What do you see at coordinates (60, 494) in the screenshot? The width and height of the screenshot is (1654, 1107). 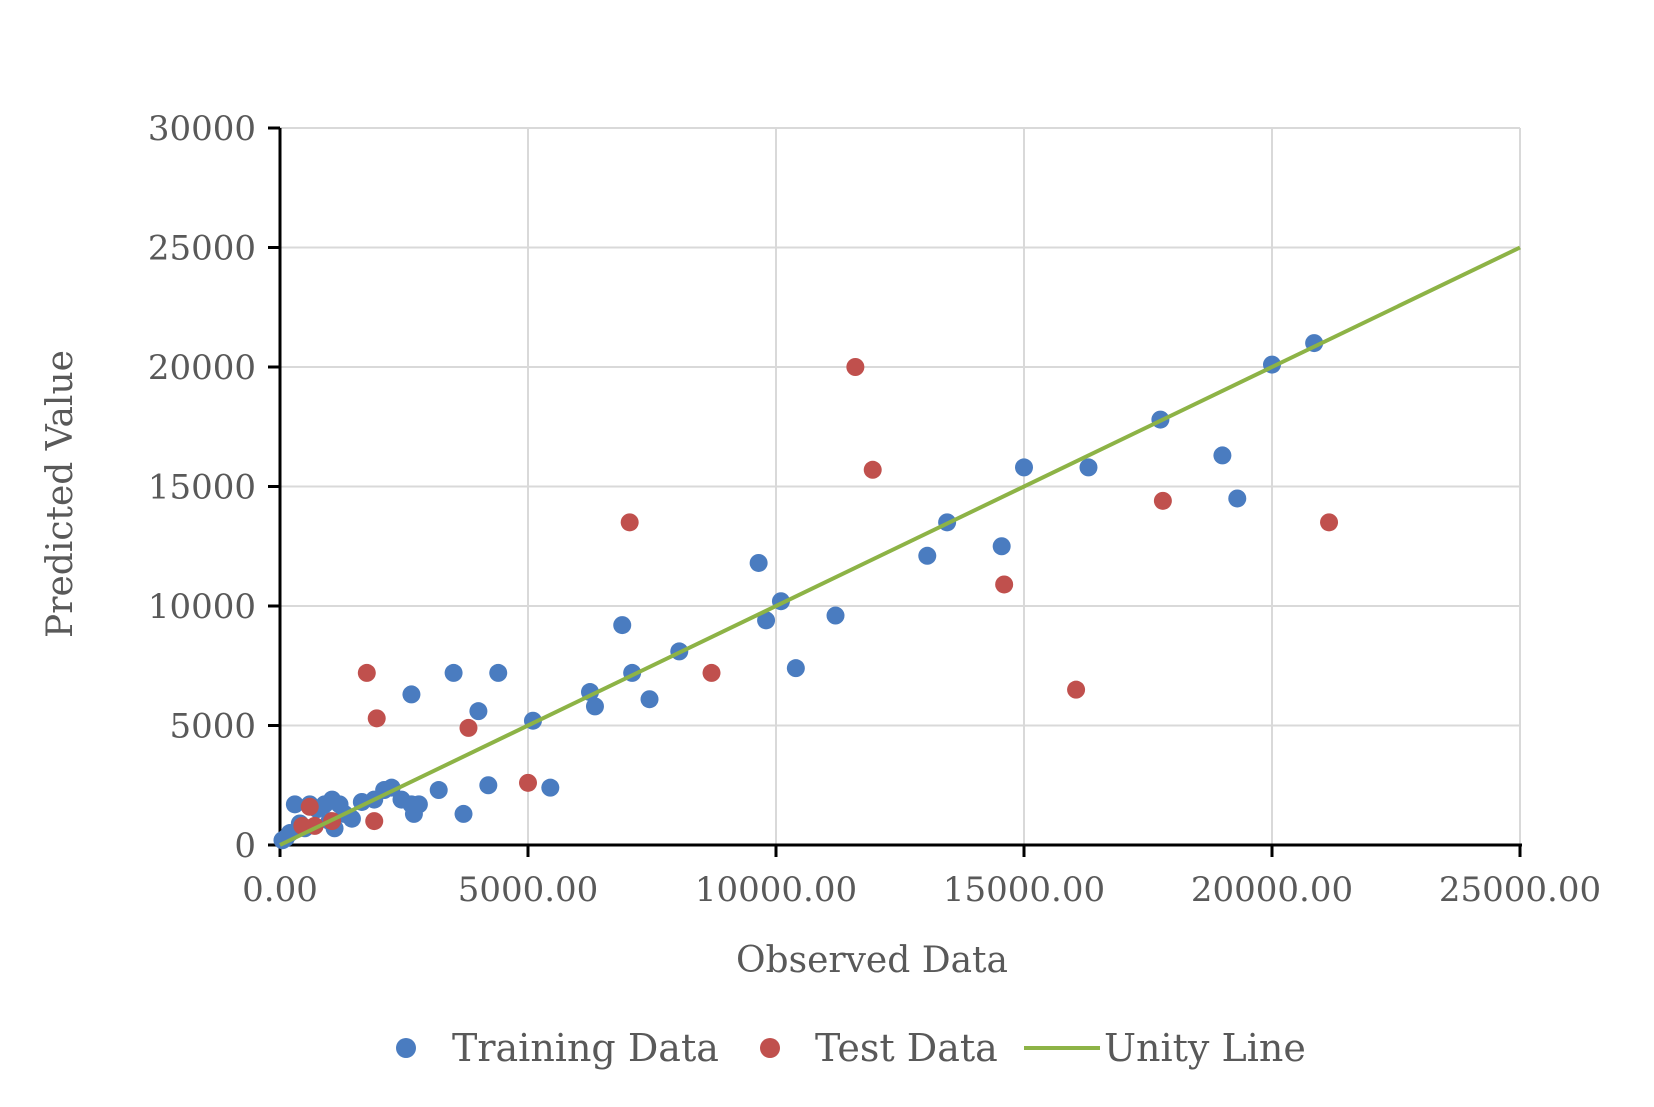 I see `y-axis-title: Predicted Value` at bounding box center [60, 494].